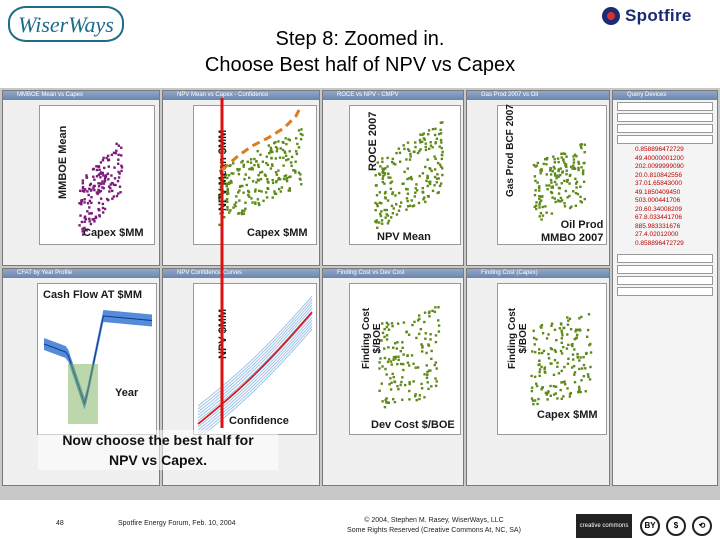 The width and height of the screenshot is (720, 540). What do you see at coordinates (658, 217) in the screenshot?
I see `value-list-item: 67.8.033441706` at bounding box center [658, 217].